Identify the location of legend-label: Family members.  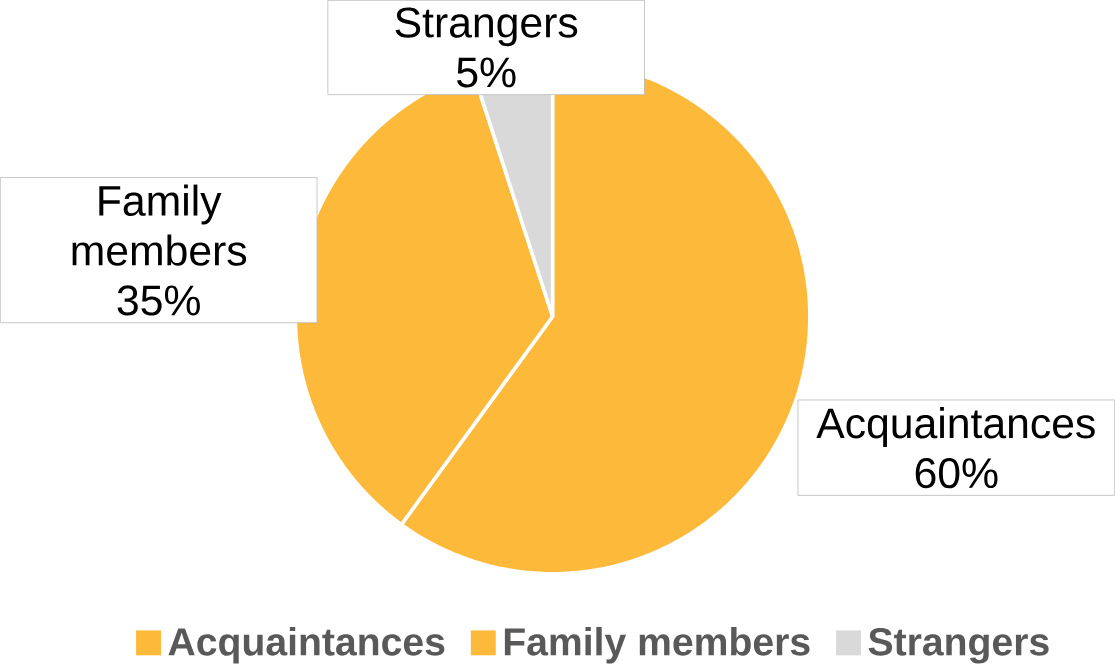
(657, 645).